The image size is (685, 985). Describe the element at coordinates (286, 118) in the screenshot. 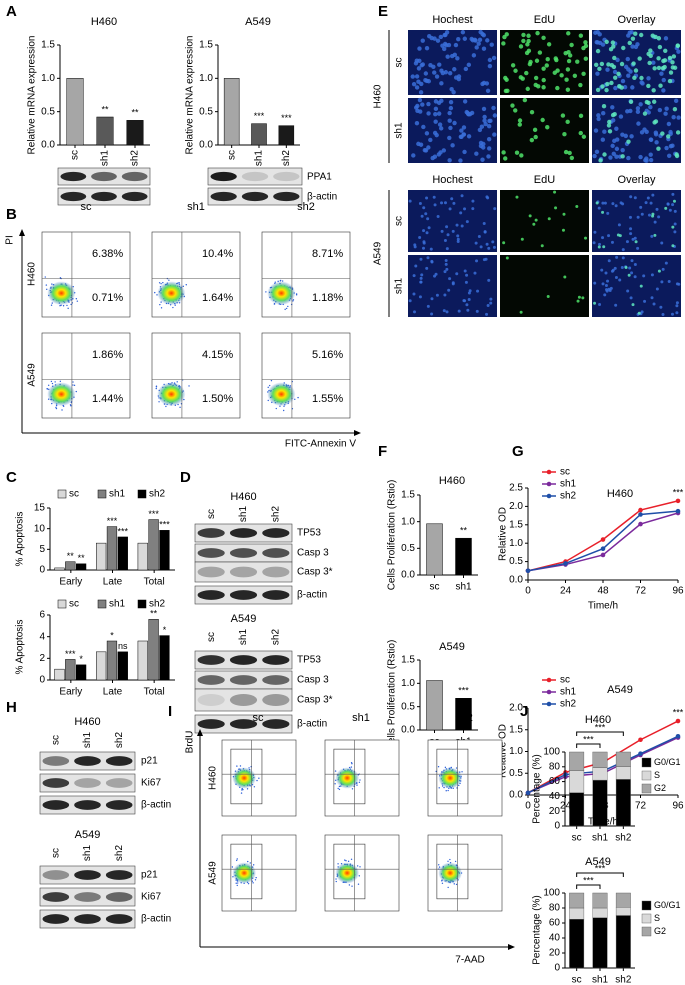

I see `significance: ***` at that location.